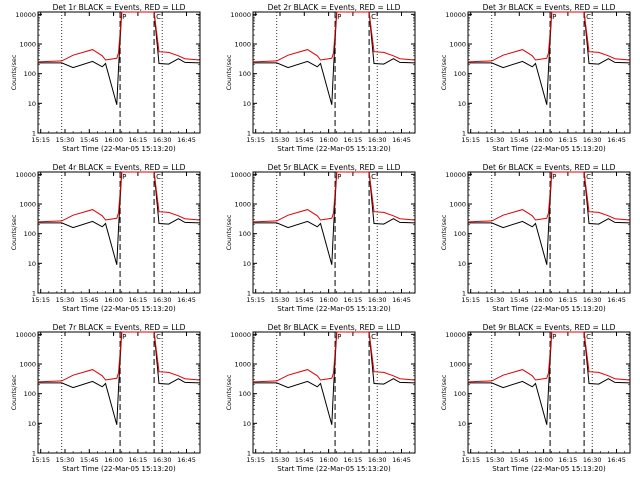  I want to click on panel-title: Det 6r BLACK = Events, RED = LLD, so click(549, 167).